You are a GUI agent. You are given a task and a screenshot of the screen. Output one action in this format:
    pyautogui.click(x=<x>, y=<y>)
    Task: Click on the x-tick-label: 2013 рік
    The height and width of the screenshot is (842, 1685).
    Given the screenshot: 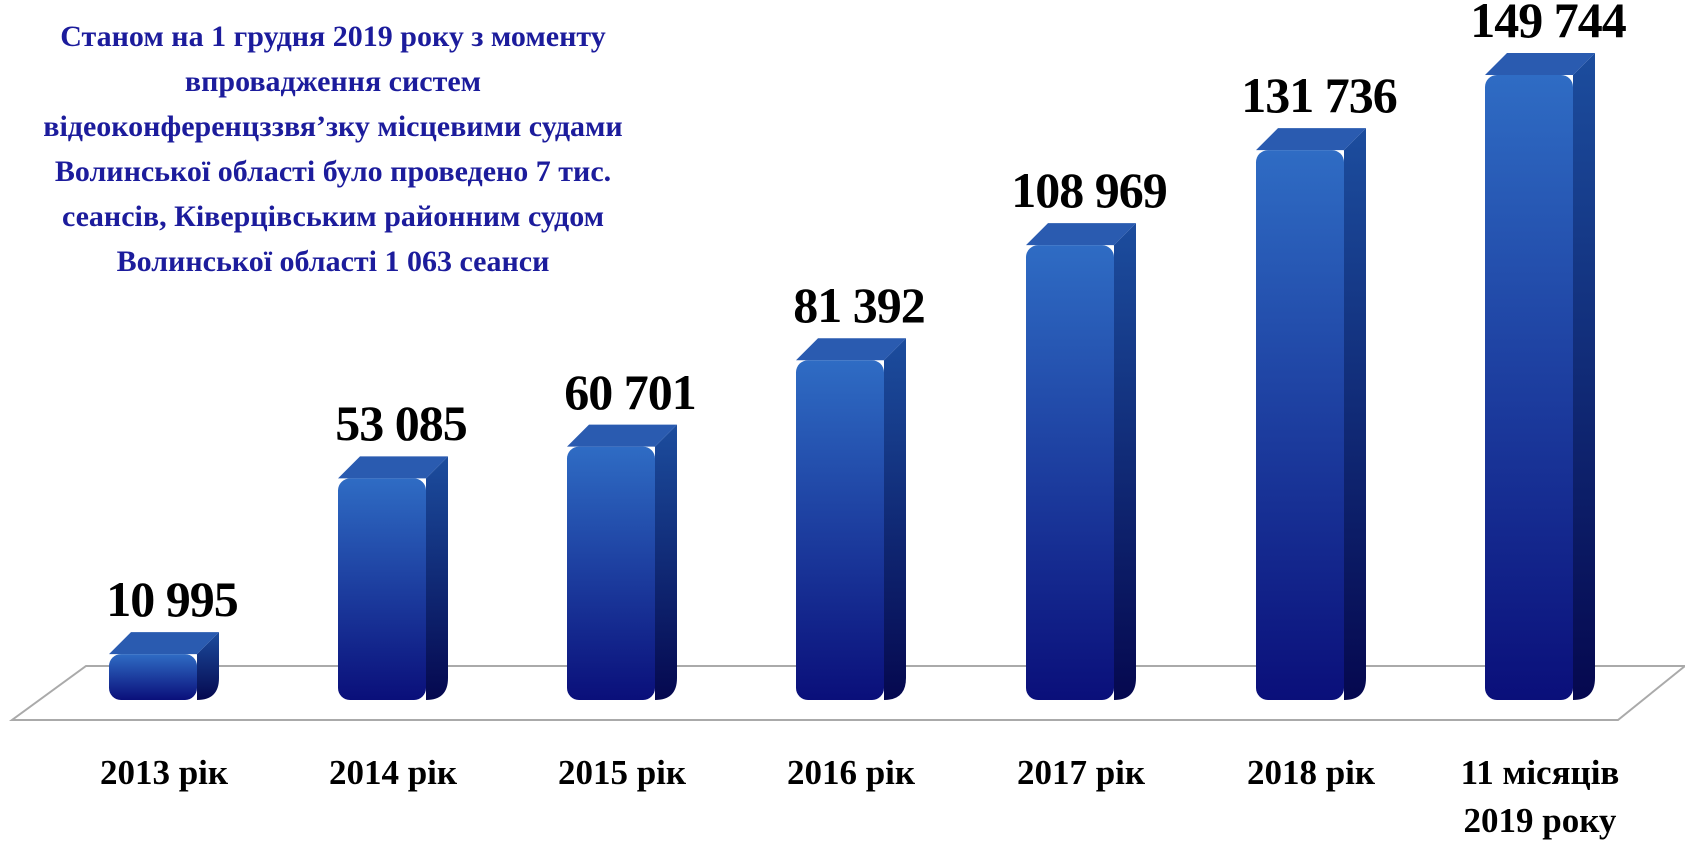 What is the action you would take?
    pyautogui.click(x=164, y=772)
    